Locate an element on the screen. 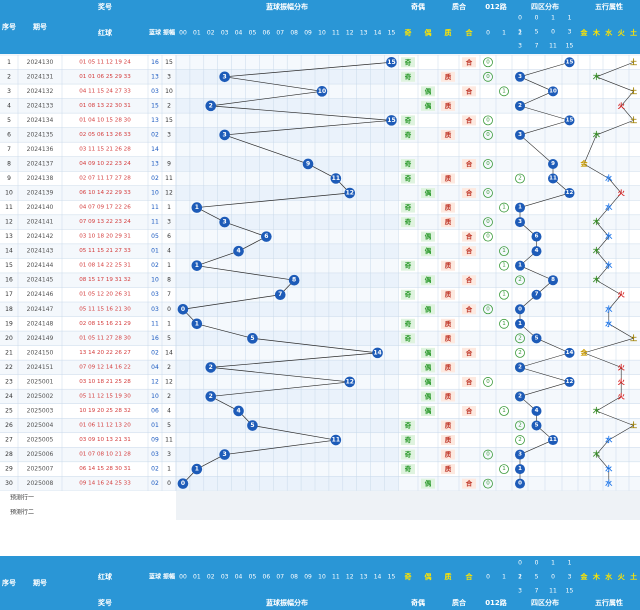 This screenshot has width=640, height=610. row-red-balls: 03 09 10 13 21 31 is located at coordinates (105, 440).